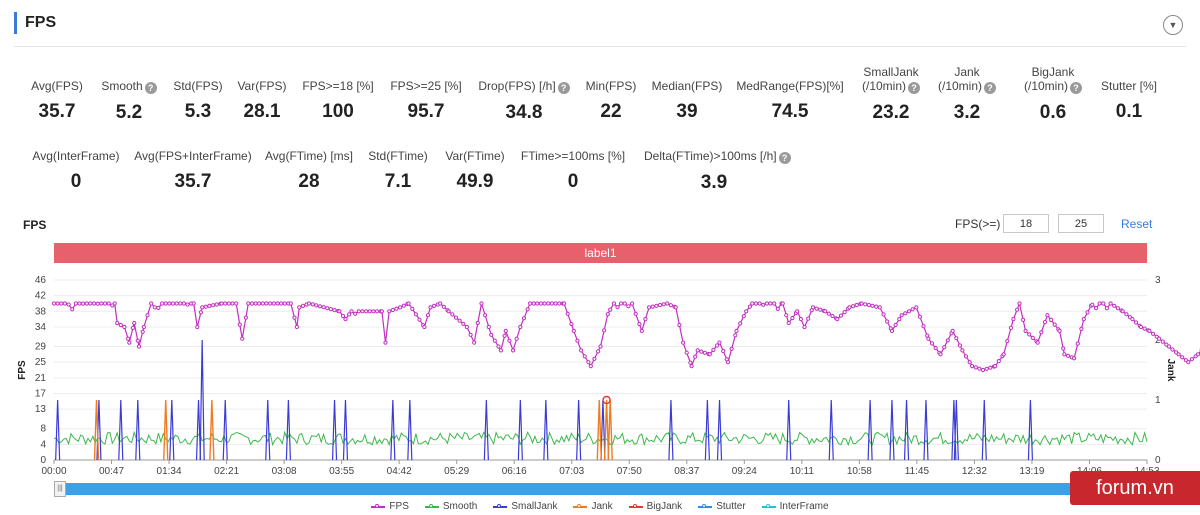 This screenshot has height=515, width=1200. What do you see at coordinates (1081, 223) in the screenshot?
I see `fps-threshold-high-input` at bounding box center [1081, 223].